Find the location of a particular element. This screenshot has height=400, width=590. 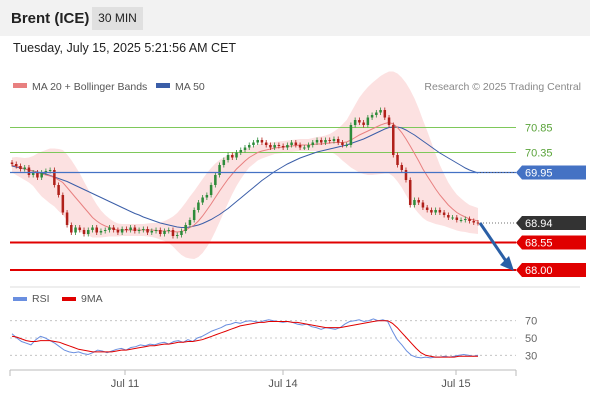

level-label-68.94: 68.94 is located at coordinates (539, 224).